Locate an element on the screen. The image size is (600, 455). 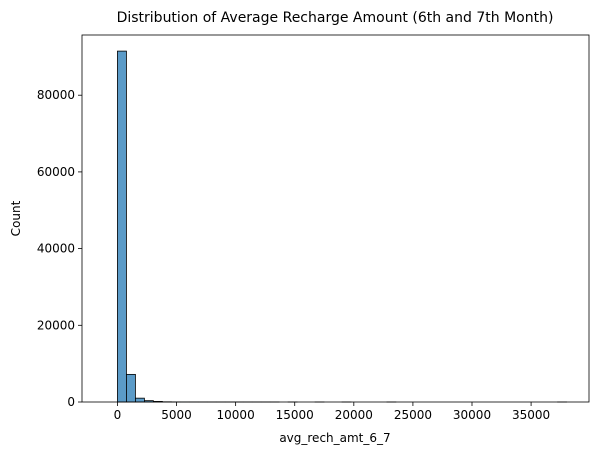
x-tick-label: 5000 is located at coordinates (176, 415).